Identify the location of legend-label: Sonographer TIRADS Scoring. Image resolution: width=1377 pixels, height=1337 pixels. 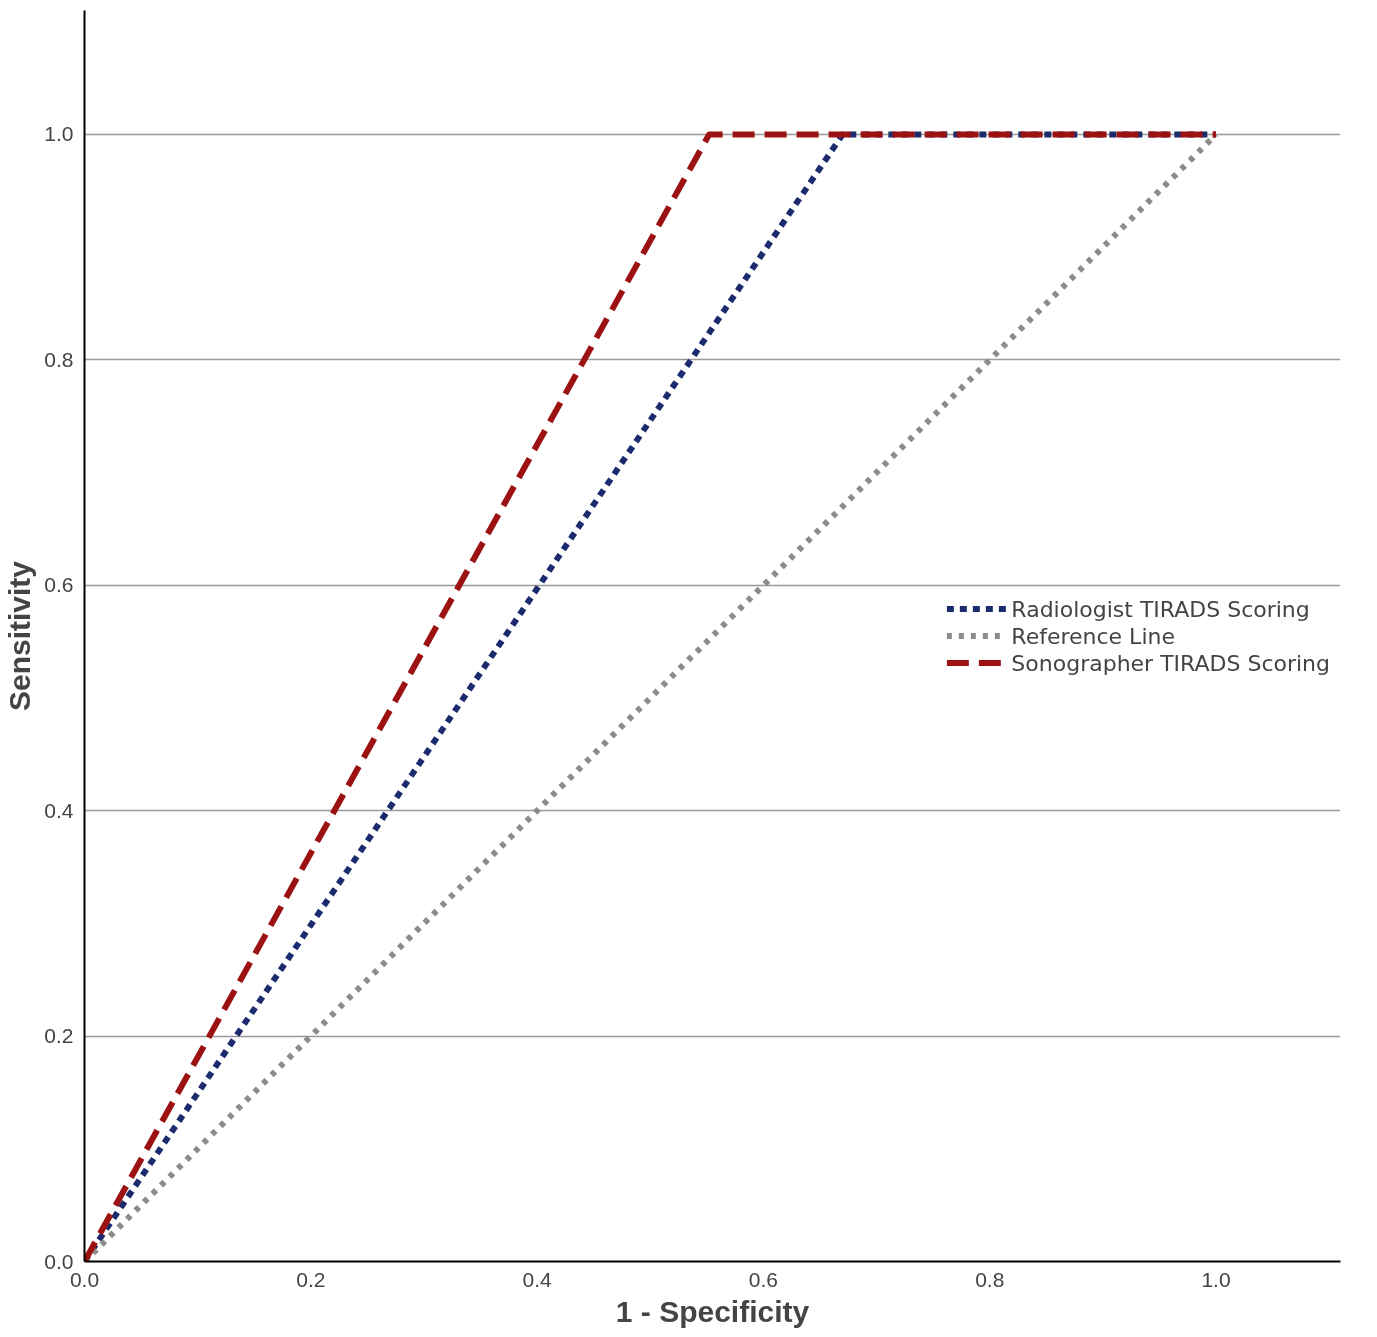
(1170, 662).